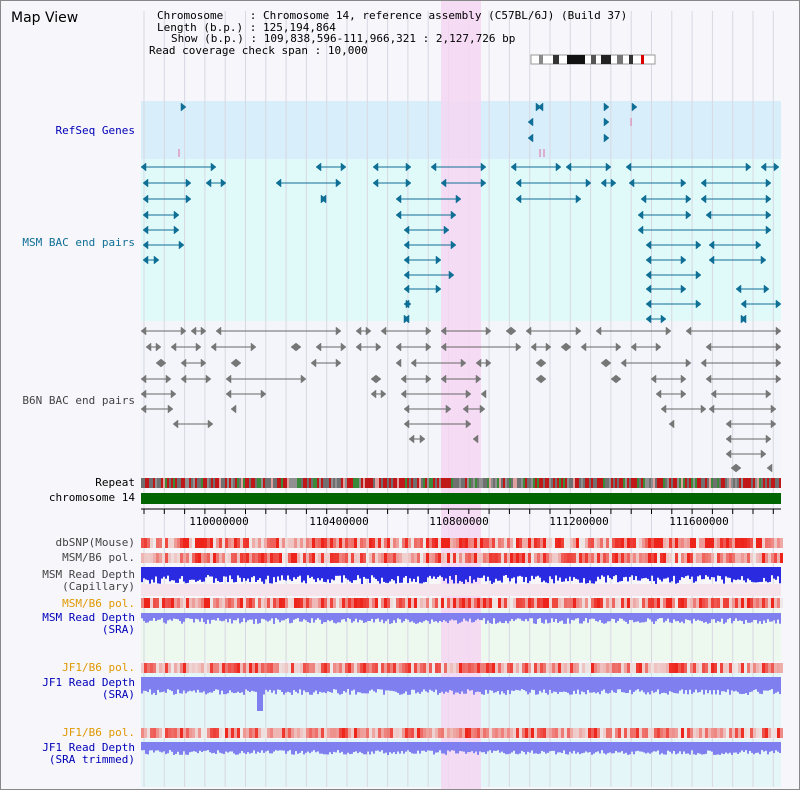 The width and height of the screenshot is (800, 791). What do you see at coordinates (98, 557) in the screenshot?
I see `track-label-msm-b6-pol: MSM/B6 pol.` at bounding box center [98, 557].